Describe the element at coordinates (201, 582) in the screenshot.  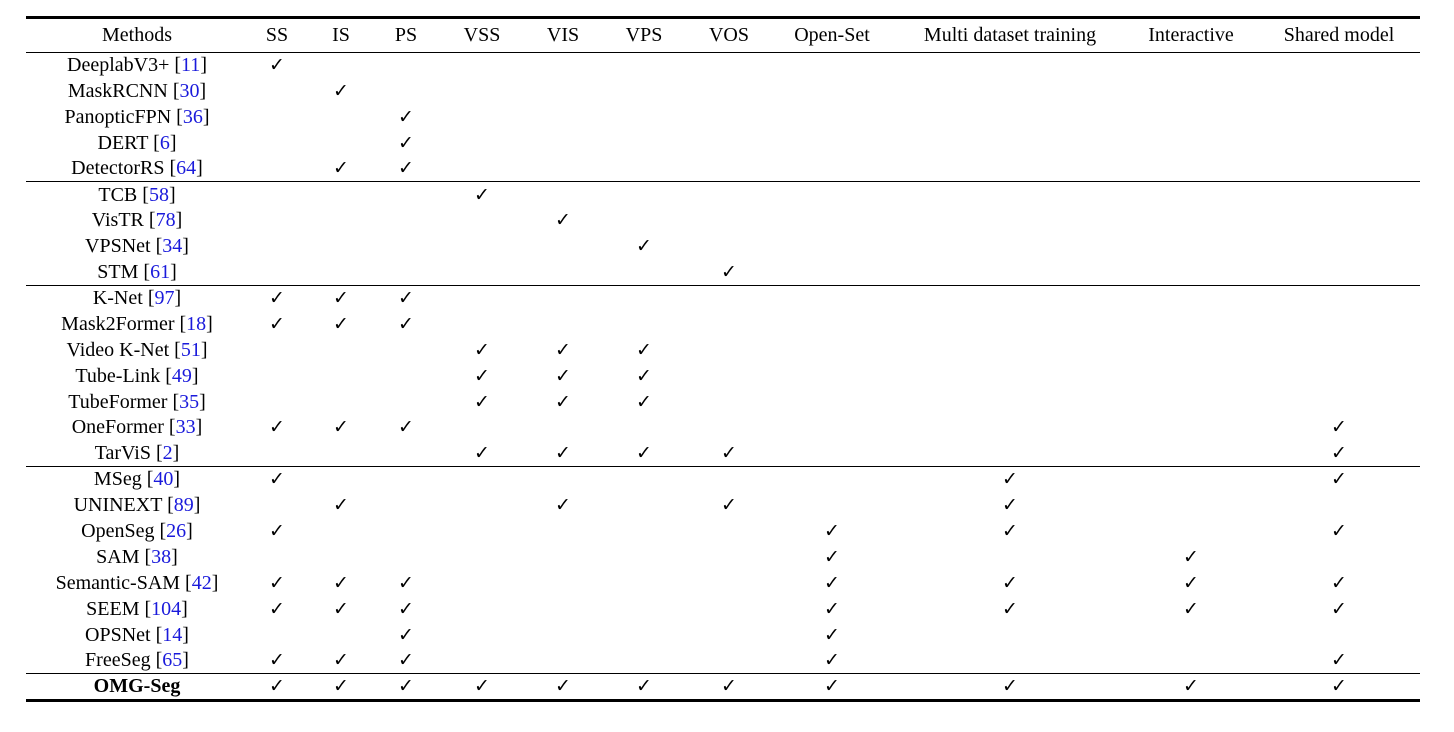
I see `citation-link: 42` at that location.